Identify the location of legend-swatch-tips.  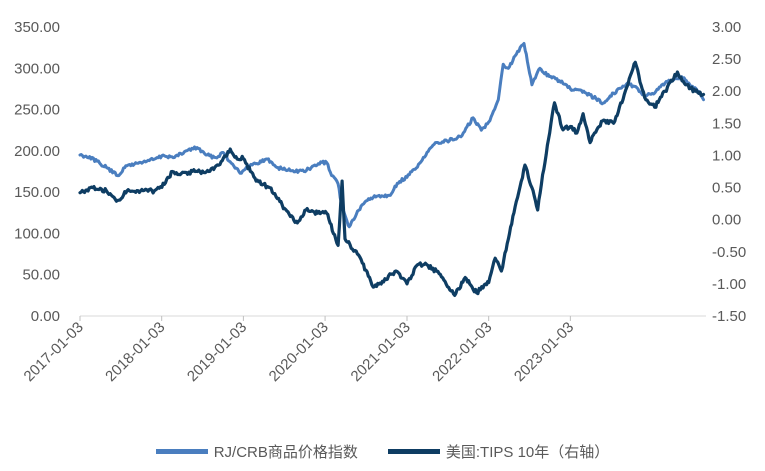
(413, 451).